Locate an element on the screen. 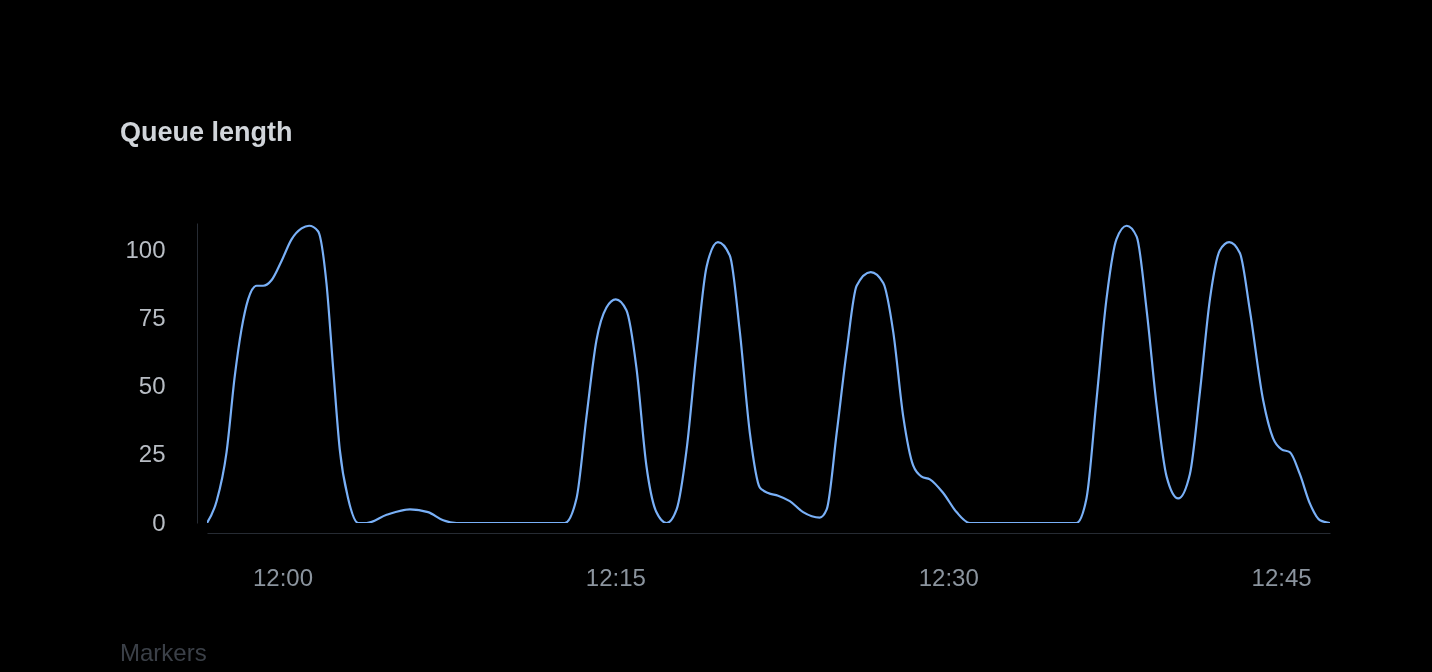 This screenshot has height=672, width=1432. x-tick-label: 12:45 is located at coordinates (1281, 577).